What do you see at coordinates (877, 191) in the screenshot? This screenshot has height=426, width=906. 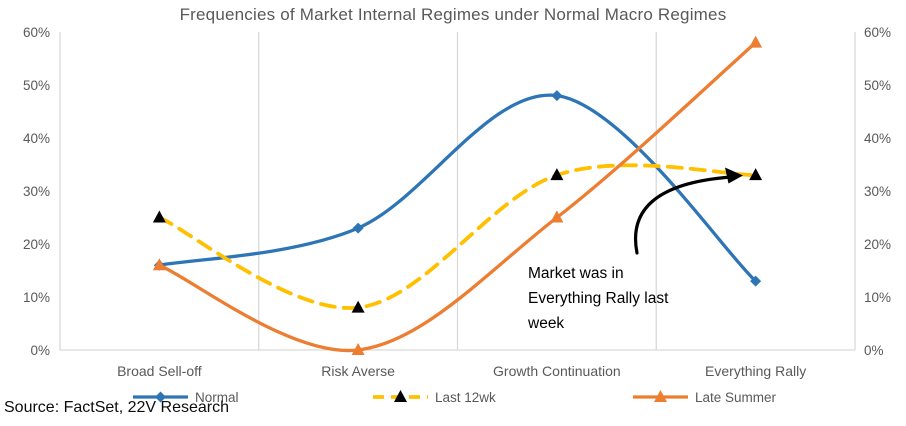 I see `y-axis-label-right: 30%` at bounding box center [877, 191].